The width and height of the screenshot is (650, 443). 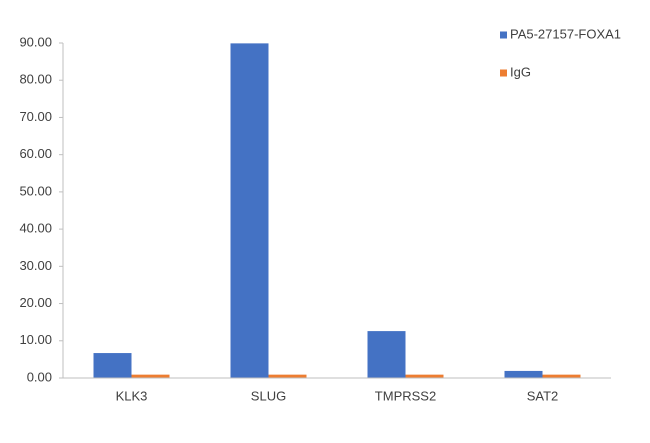 I want to click on y-tick-label: 20.00, so click(x=35, y=302).